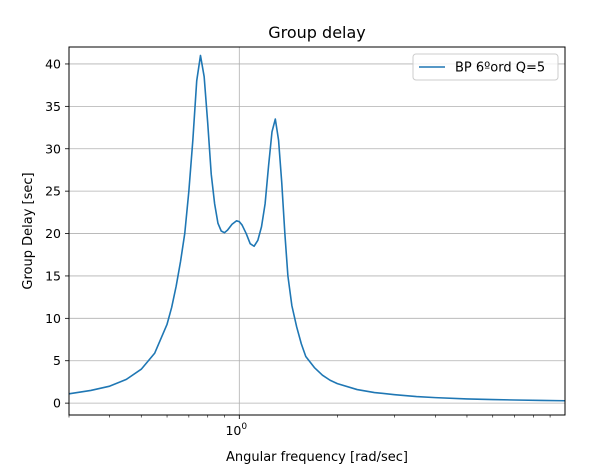 The width and height of the screenshot is (591, 468). What do you see at coordinates (53, 63) in the screenshot?
I see `y-tick-label: 40` at bounding box center [53, 63].